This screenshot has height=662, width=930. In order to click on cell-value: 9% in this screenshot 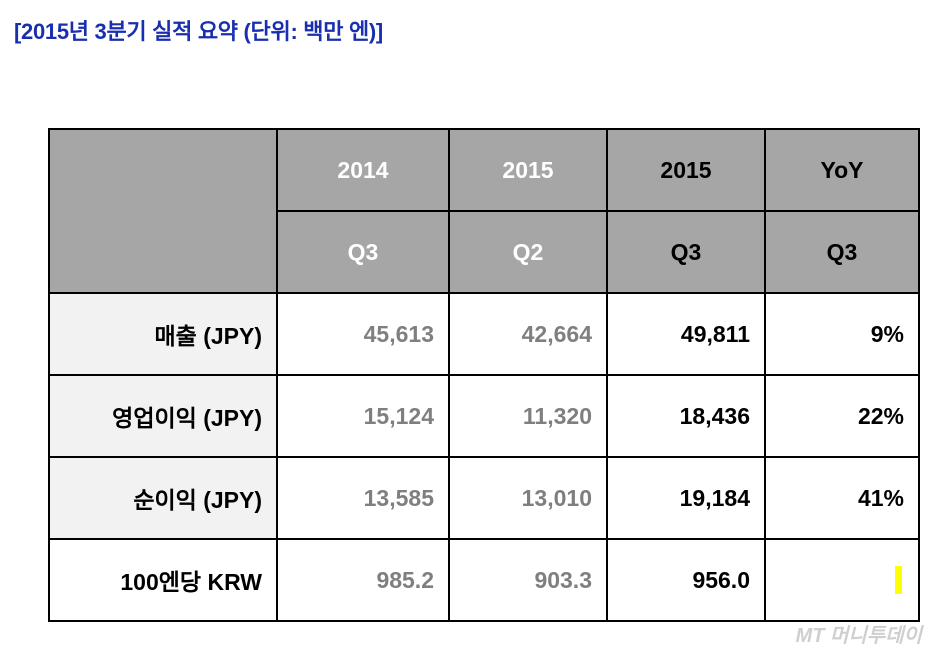, I will do `click(842, 334)`.